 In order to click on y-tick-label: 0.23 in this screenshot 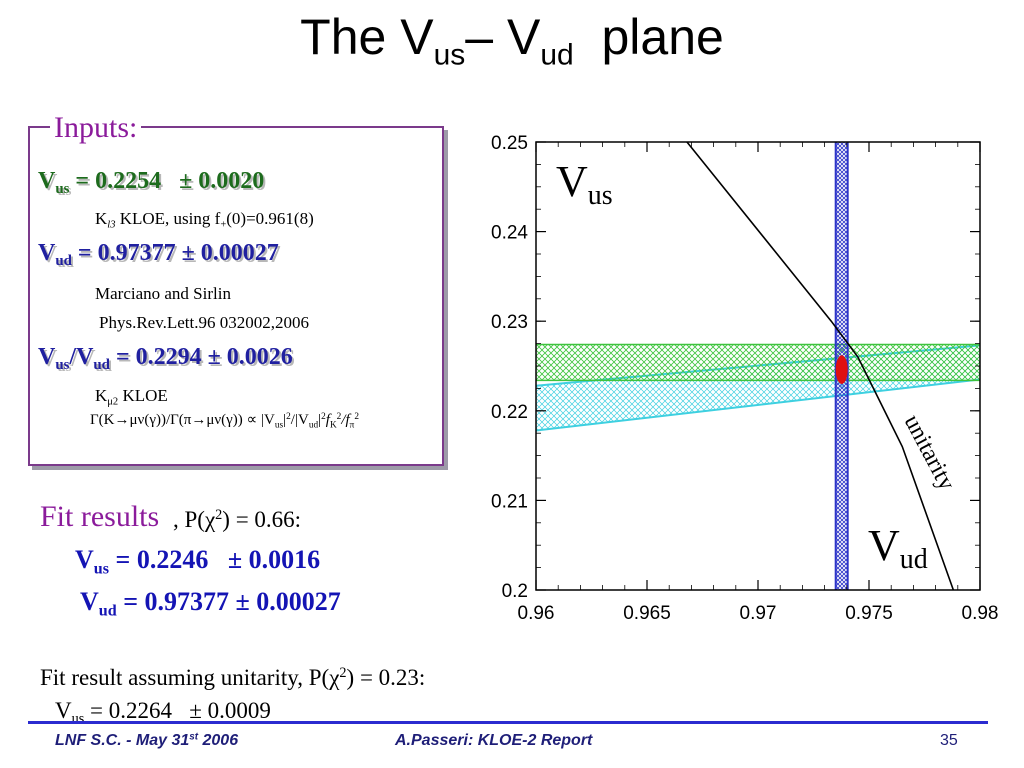, I will do `click(509, 322)`.